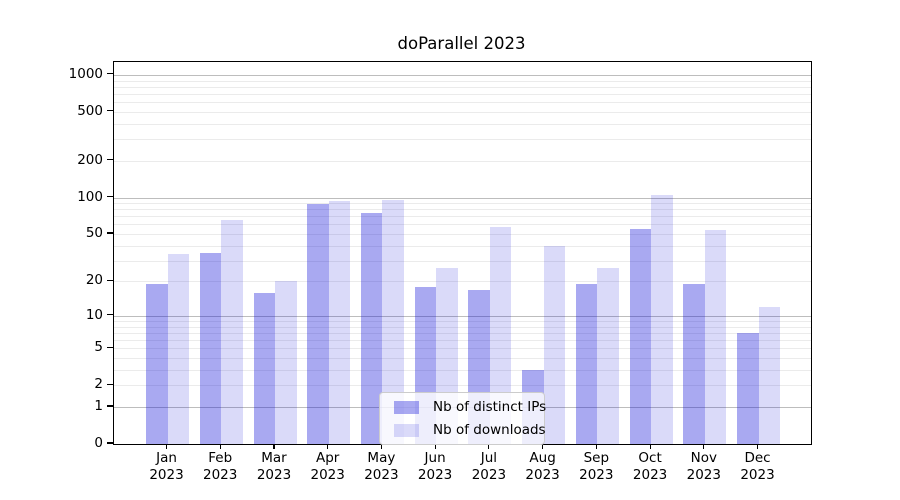  I want to click on x-tick-label-jun: Jun 2023, so click(435, 466).